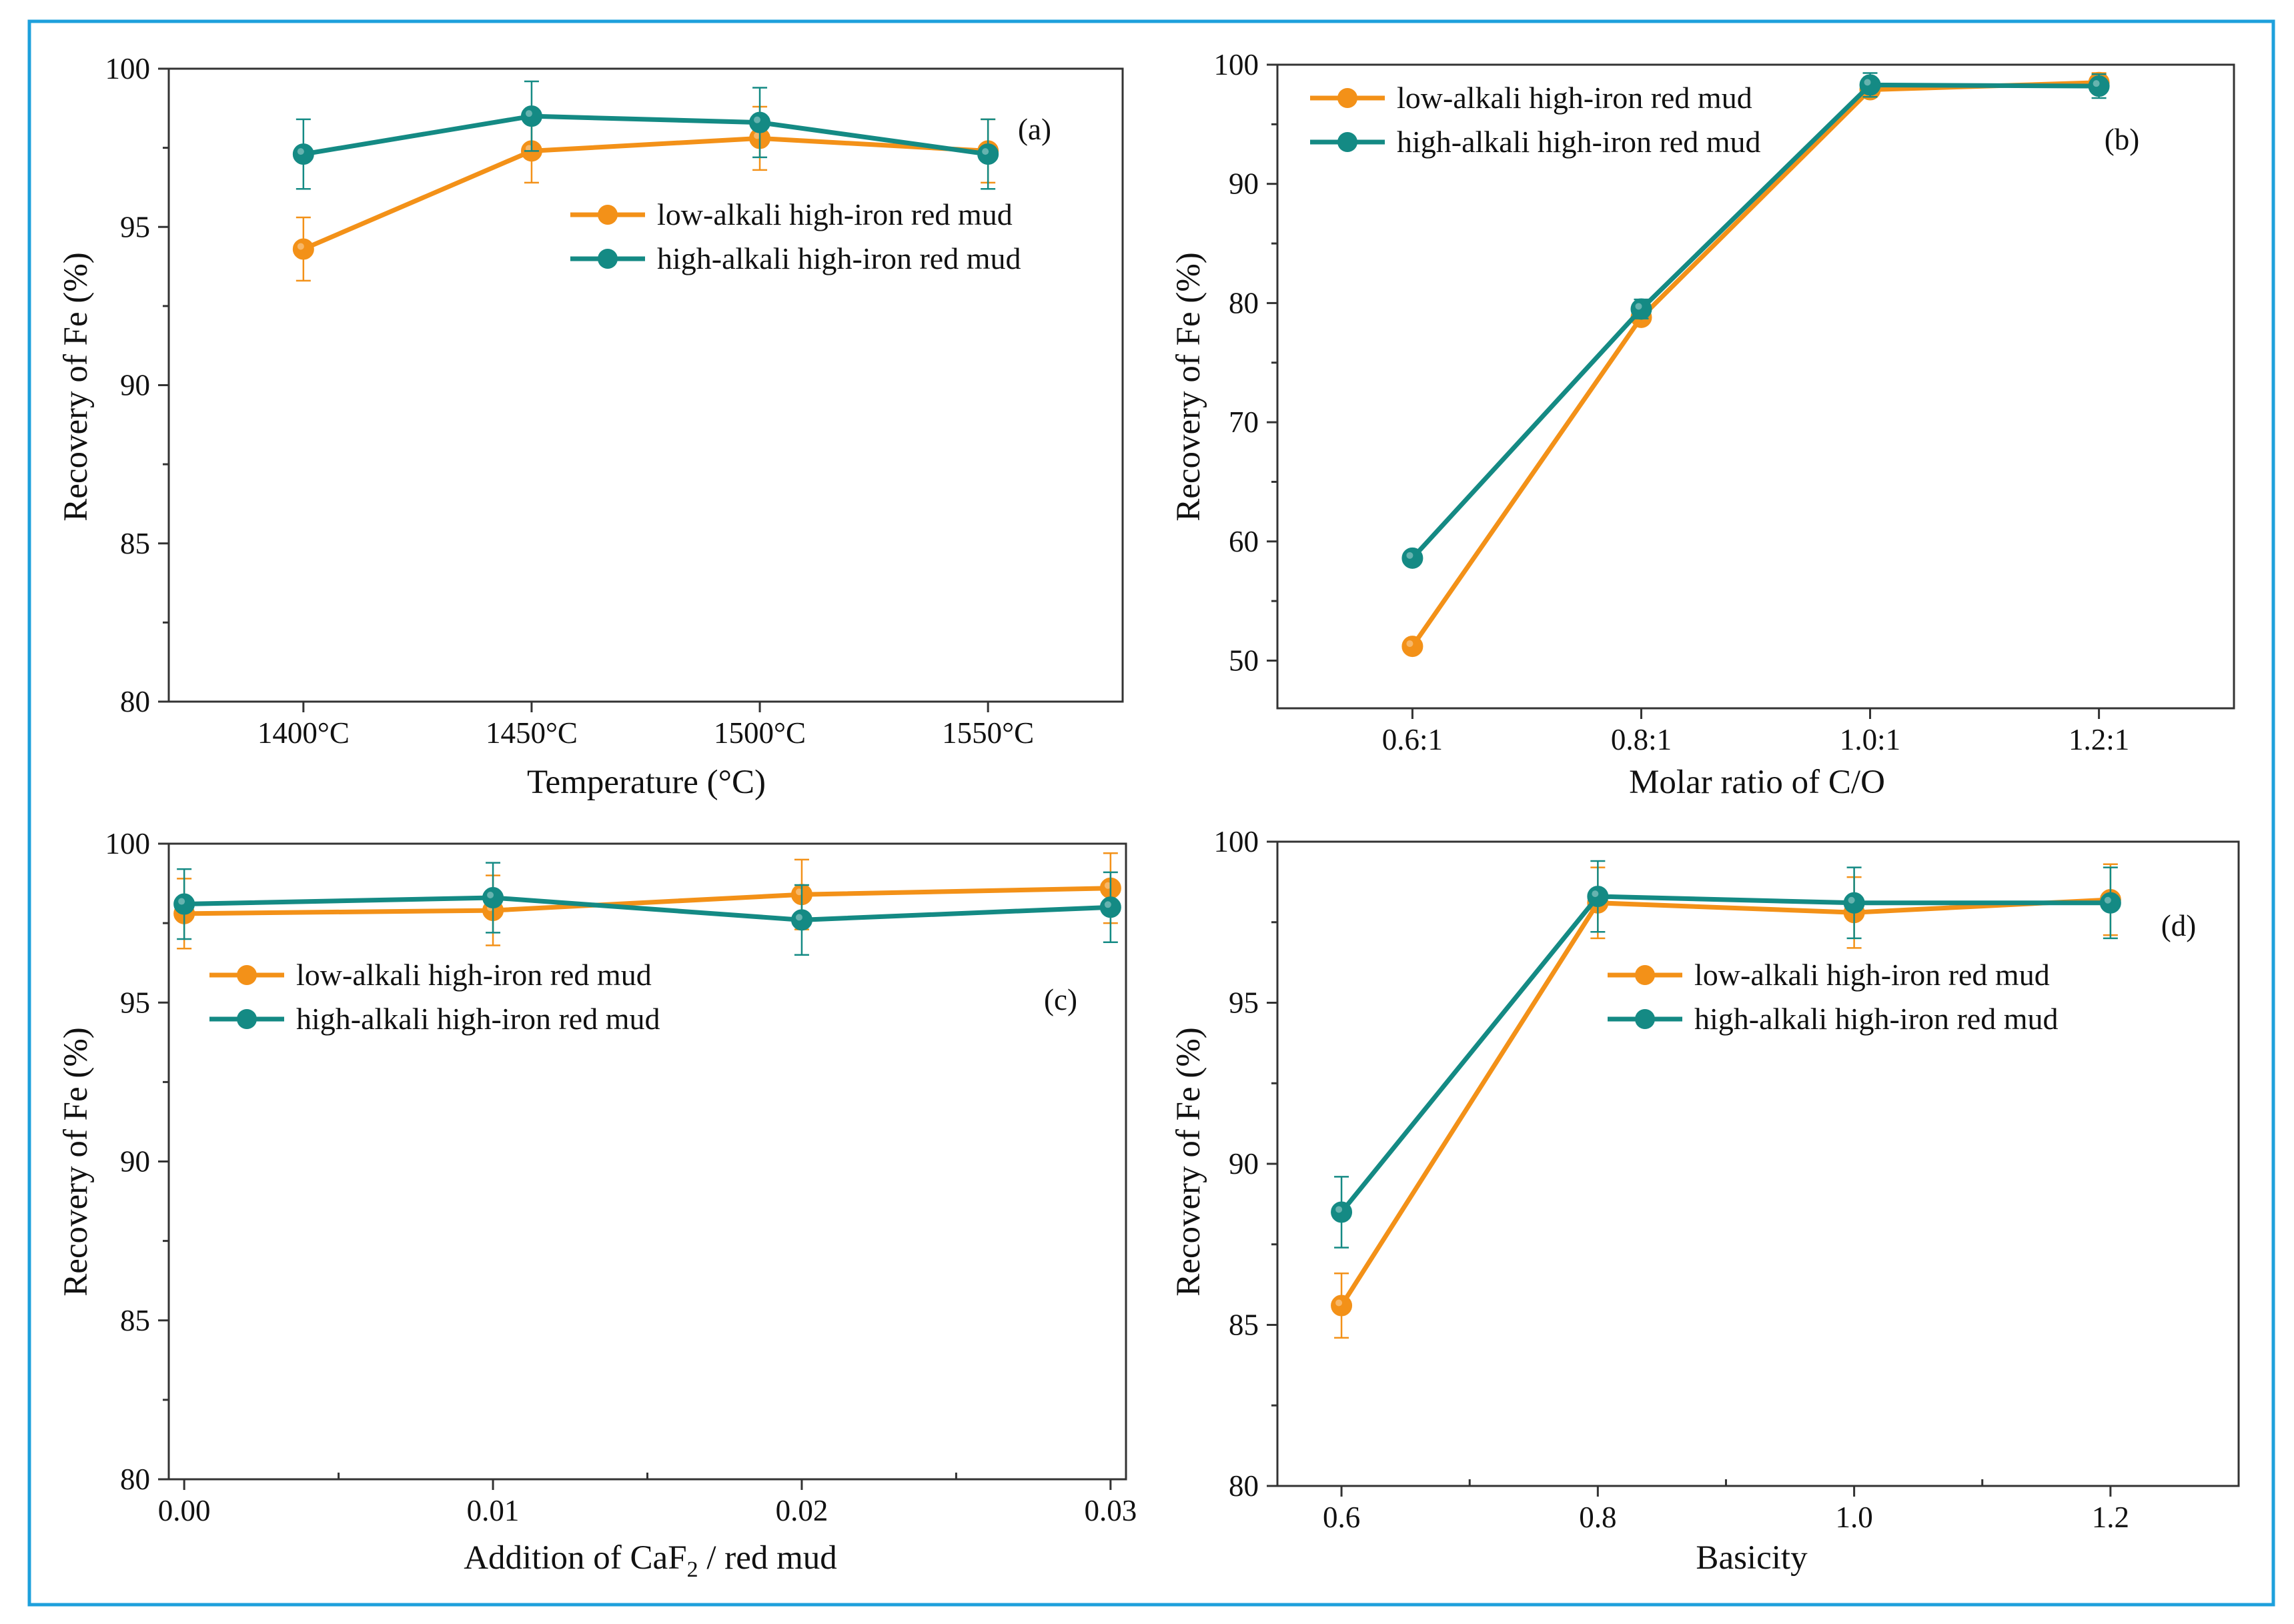  I want to click on panel-a-x-tick-label: 1550°C, so click(988, 733).